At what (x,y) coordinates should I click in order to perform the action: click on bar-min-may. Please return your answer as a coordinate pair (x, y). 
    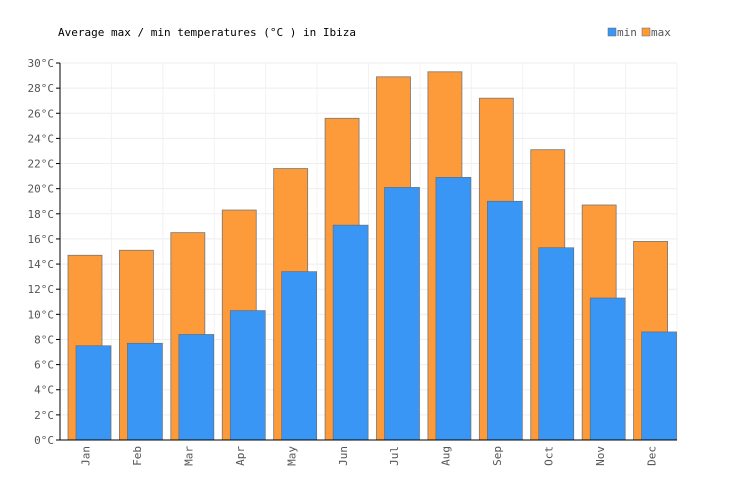
    Looking at the image, I should click on (299, 356).